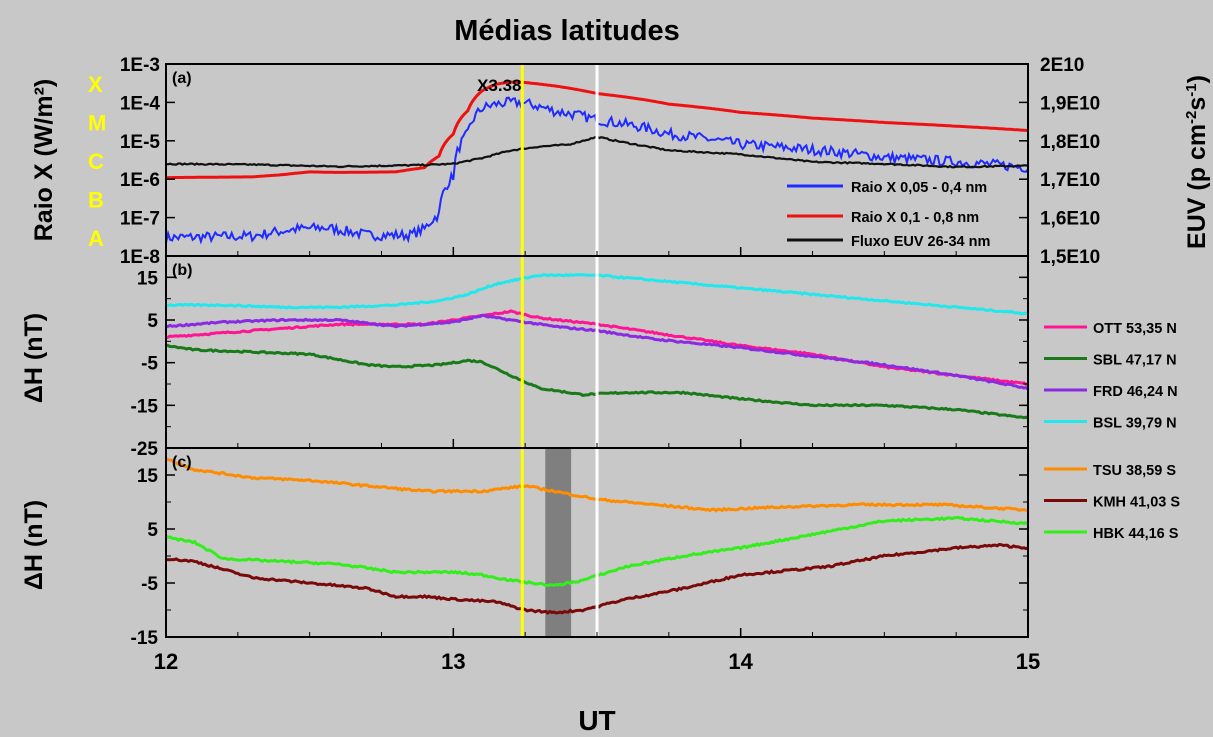 Image resolution: width=1213 pixels, height=737 pixels. I want to click on panel-c-axis-label: ΔH (nT), so click(34, 545).